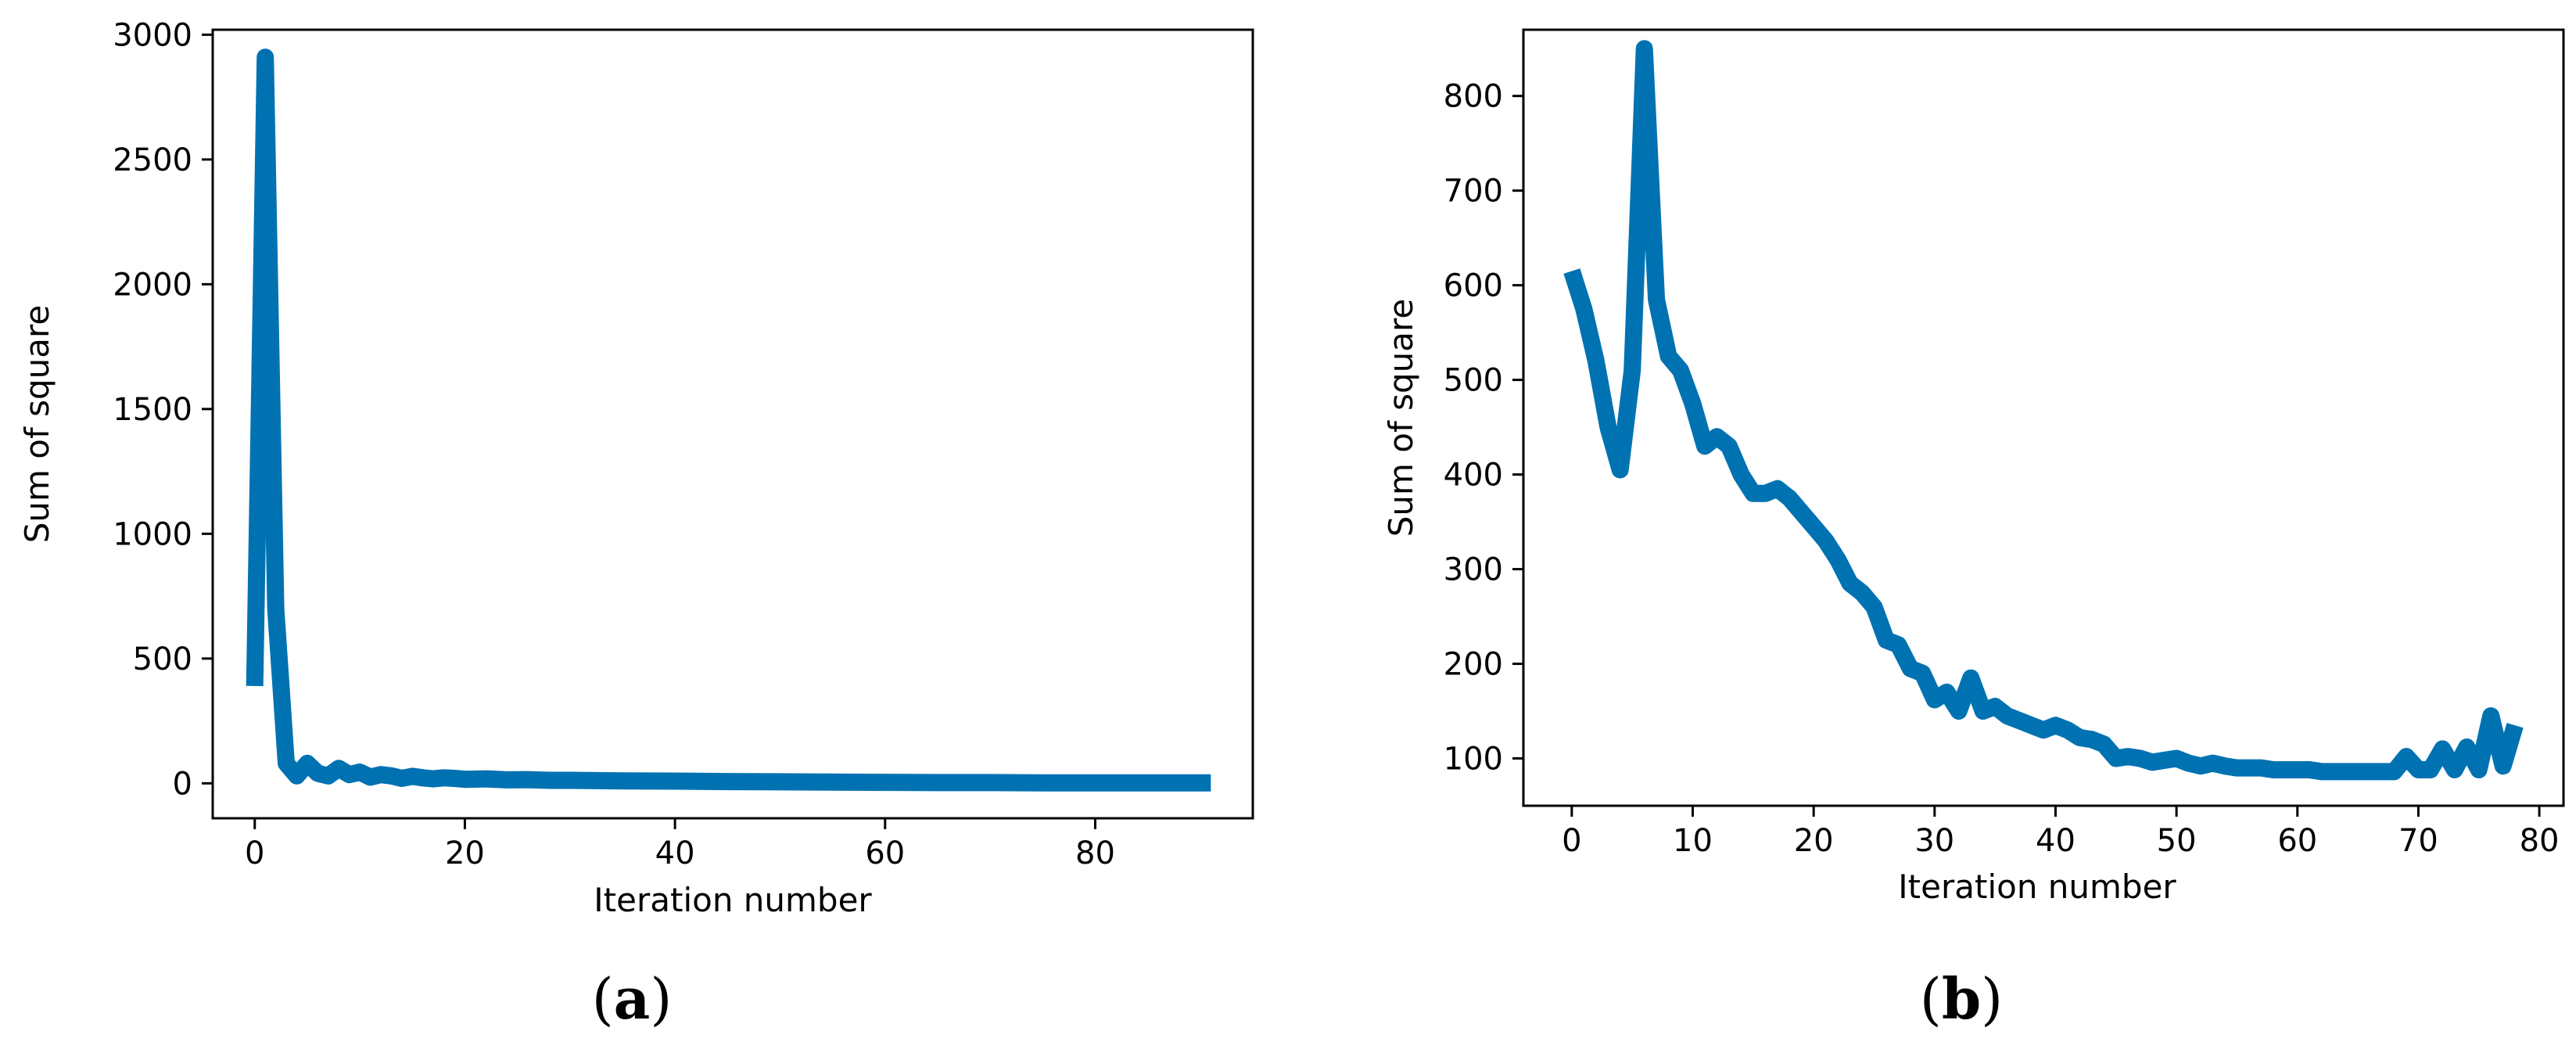  What do you see at coordinates (1483, 428) in the screenshot?
I see `panel-b-y-ticks: 100 200 300 400 500 600 700 800` at bounding box center [1483, 428].